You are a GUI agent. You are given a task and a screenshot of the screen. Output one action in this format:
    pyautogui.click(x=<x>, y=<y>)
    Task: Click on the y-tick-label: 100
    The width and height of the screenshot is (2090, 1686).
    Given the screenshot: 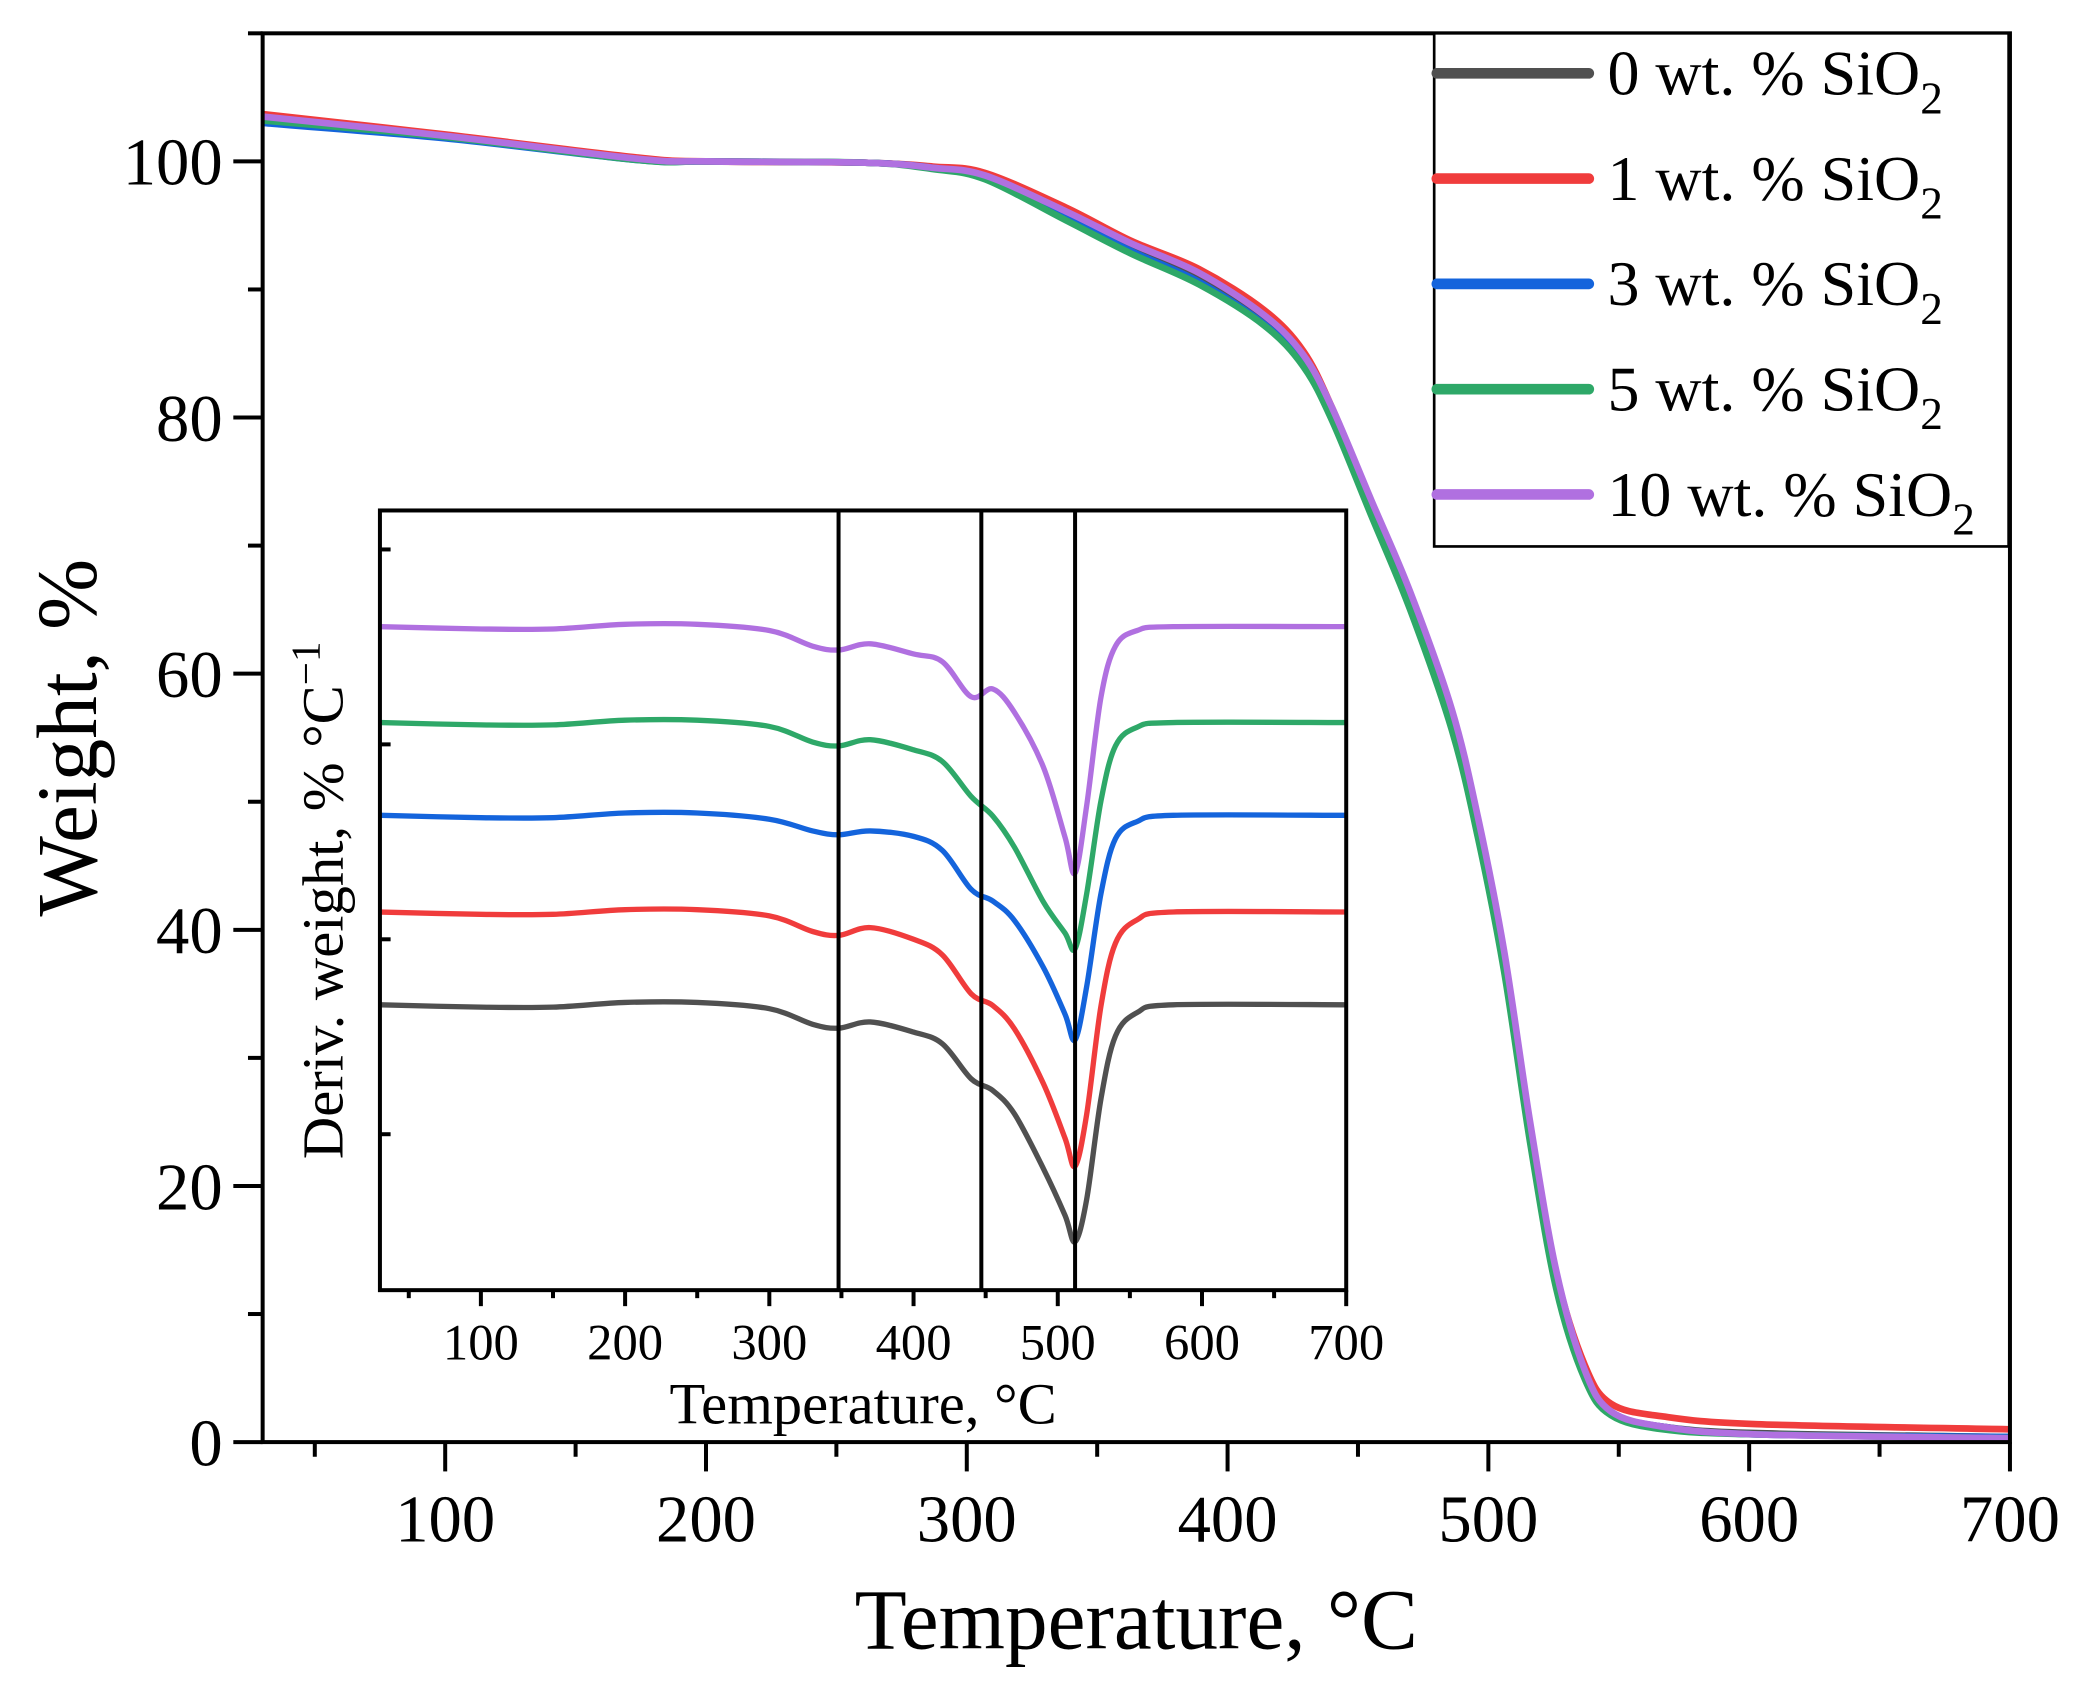 What is the action you would take?
    pyautogui.click(x=173, y=163)
    